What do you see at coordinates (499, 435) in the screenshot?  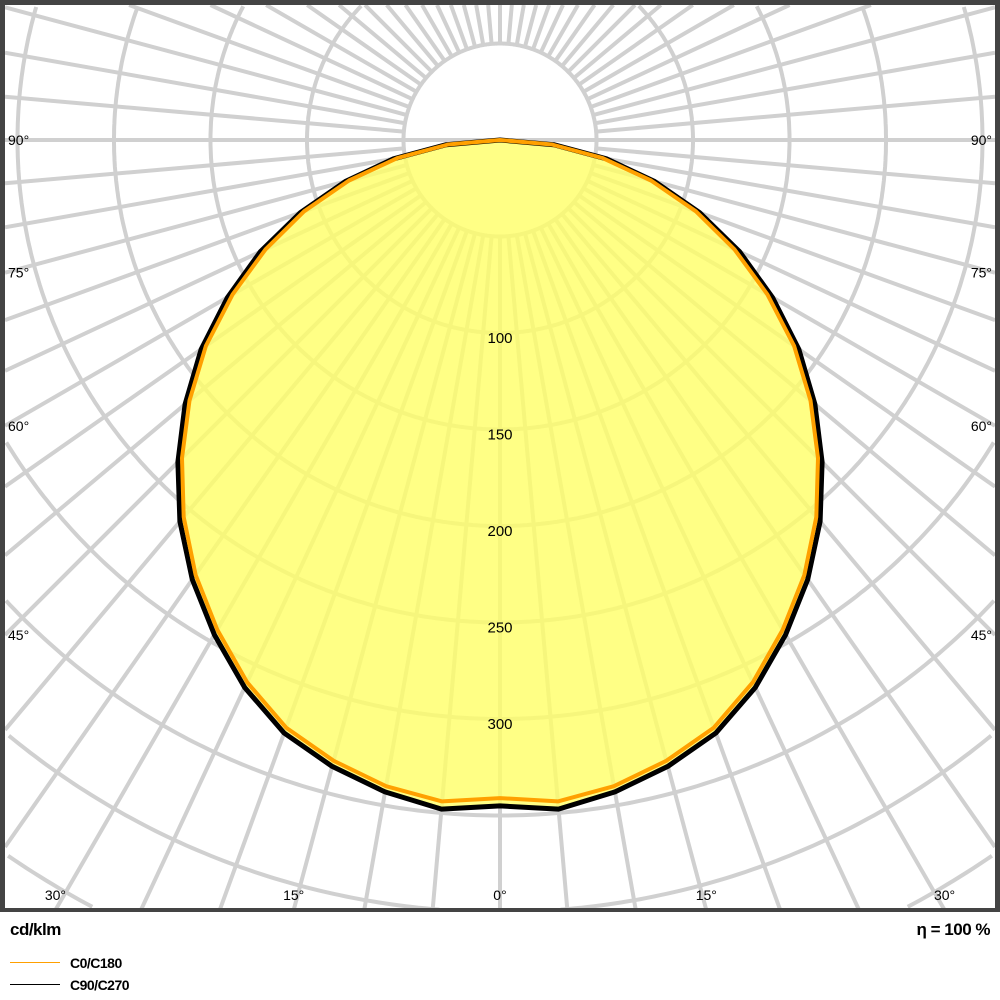 I see `radial-tick-label: 150` at bounding box center [499, 435].